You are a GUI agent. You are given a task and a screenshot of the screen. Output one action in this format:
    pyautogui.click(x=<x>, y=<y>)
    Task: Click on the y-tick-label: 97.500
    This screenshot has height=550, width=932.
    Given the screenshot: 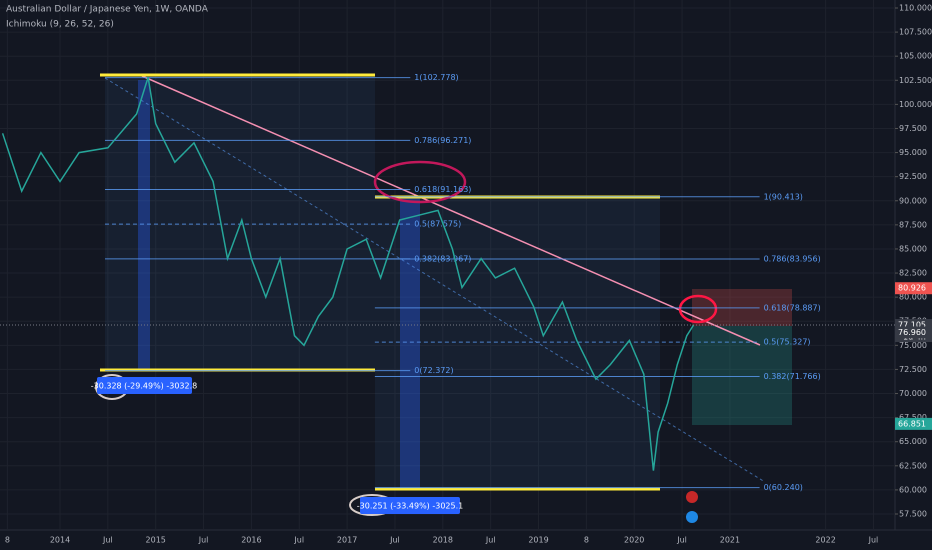 What is the action you would take?
    pyautogui.click(x=913, y=128)
    